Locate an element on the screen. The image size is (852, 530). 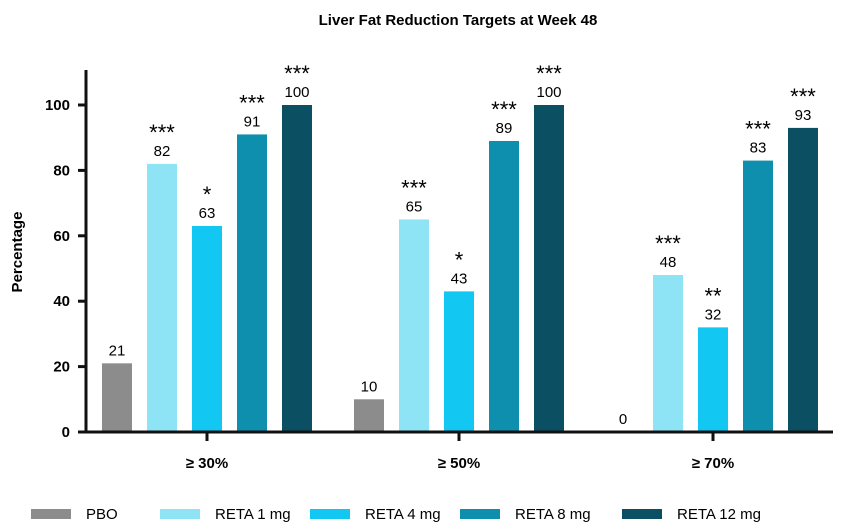
data-label: 91 is located at coordinates (252, 121).